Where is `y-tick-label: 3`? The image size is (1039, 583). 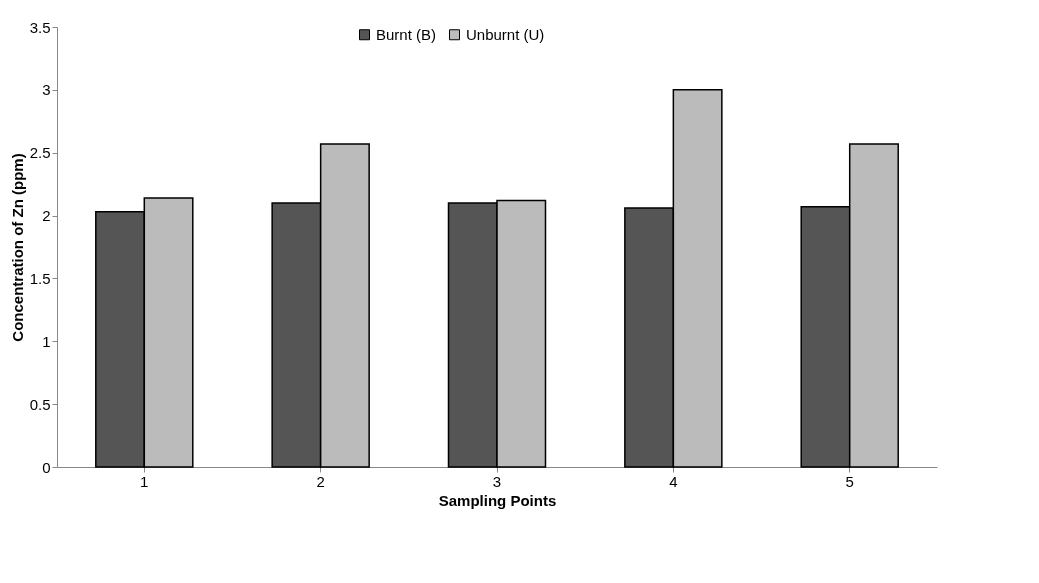 y-tick-label: 3 is located at coordinates (46, 90).